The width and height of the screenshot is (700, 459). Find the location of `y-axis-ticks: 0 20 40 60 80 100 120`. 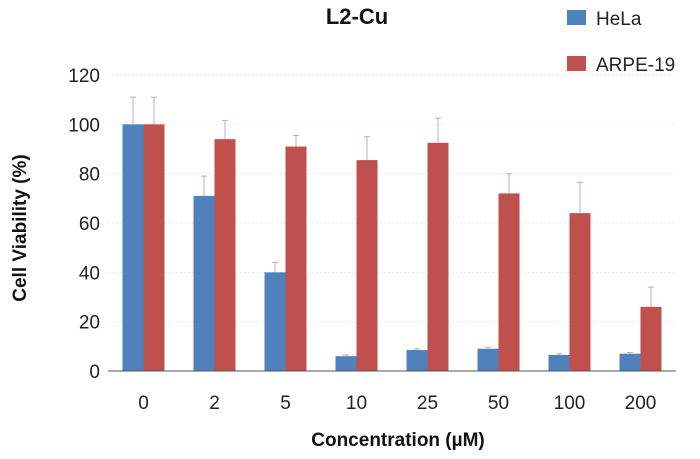

y-axis-ticks: 0 20 40 60 80 100 120 is located at coordinates (84, 224).